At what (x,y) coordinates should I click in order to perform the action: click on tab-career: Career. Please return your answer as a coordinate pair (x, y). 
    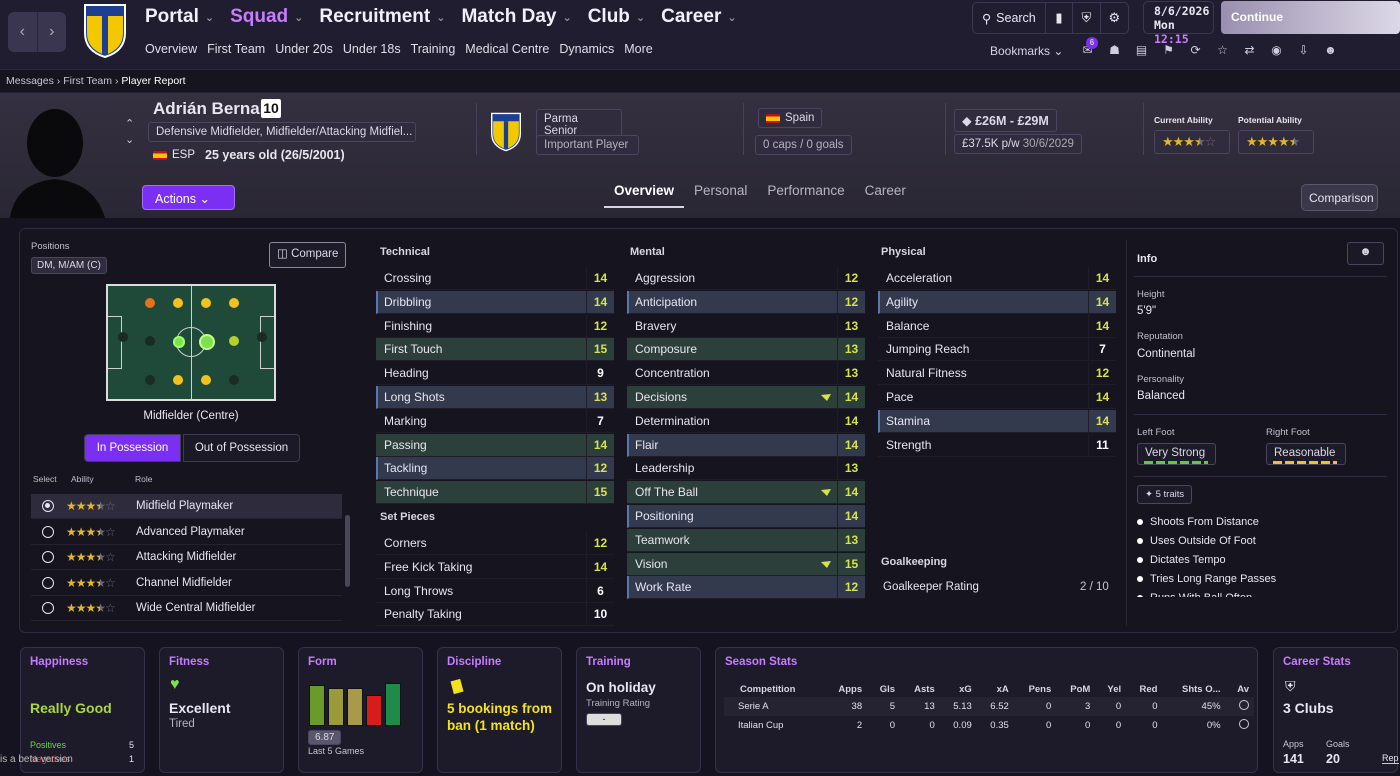
    Looking at the image, I should click on (885, 190).